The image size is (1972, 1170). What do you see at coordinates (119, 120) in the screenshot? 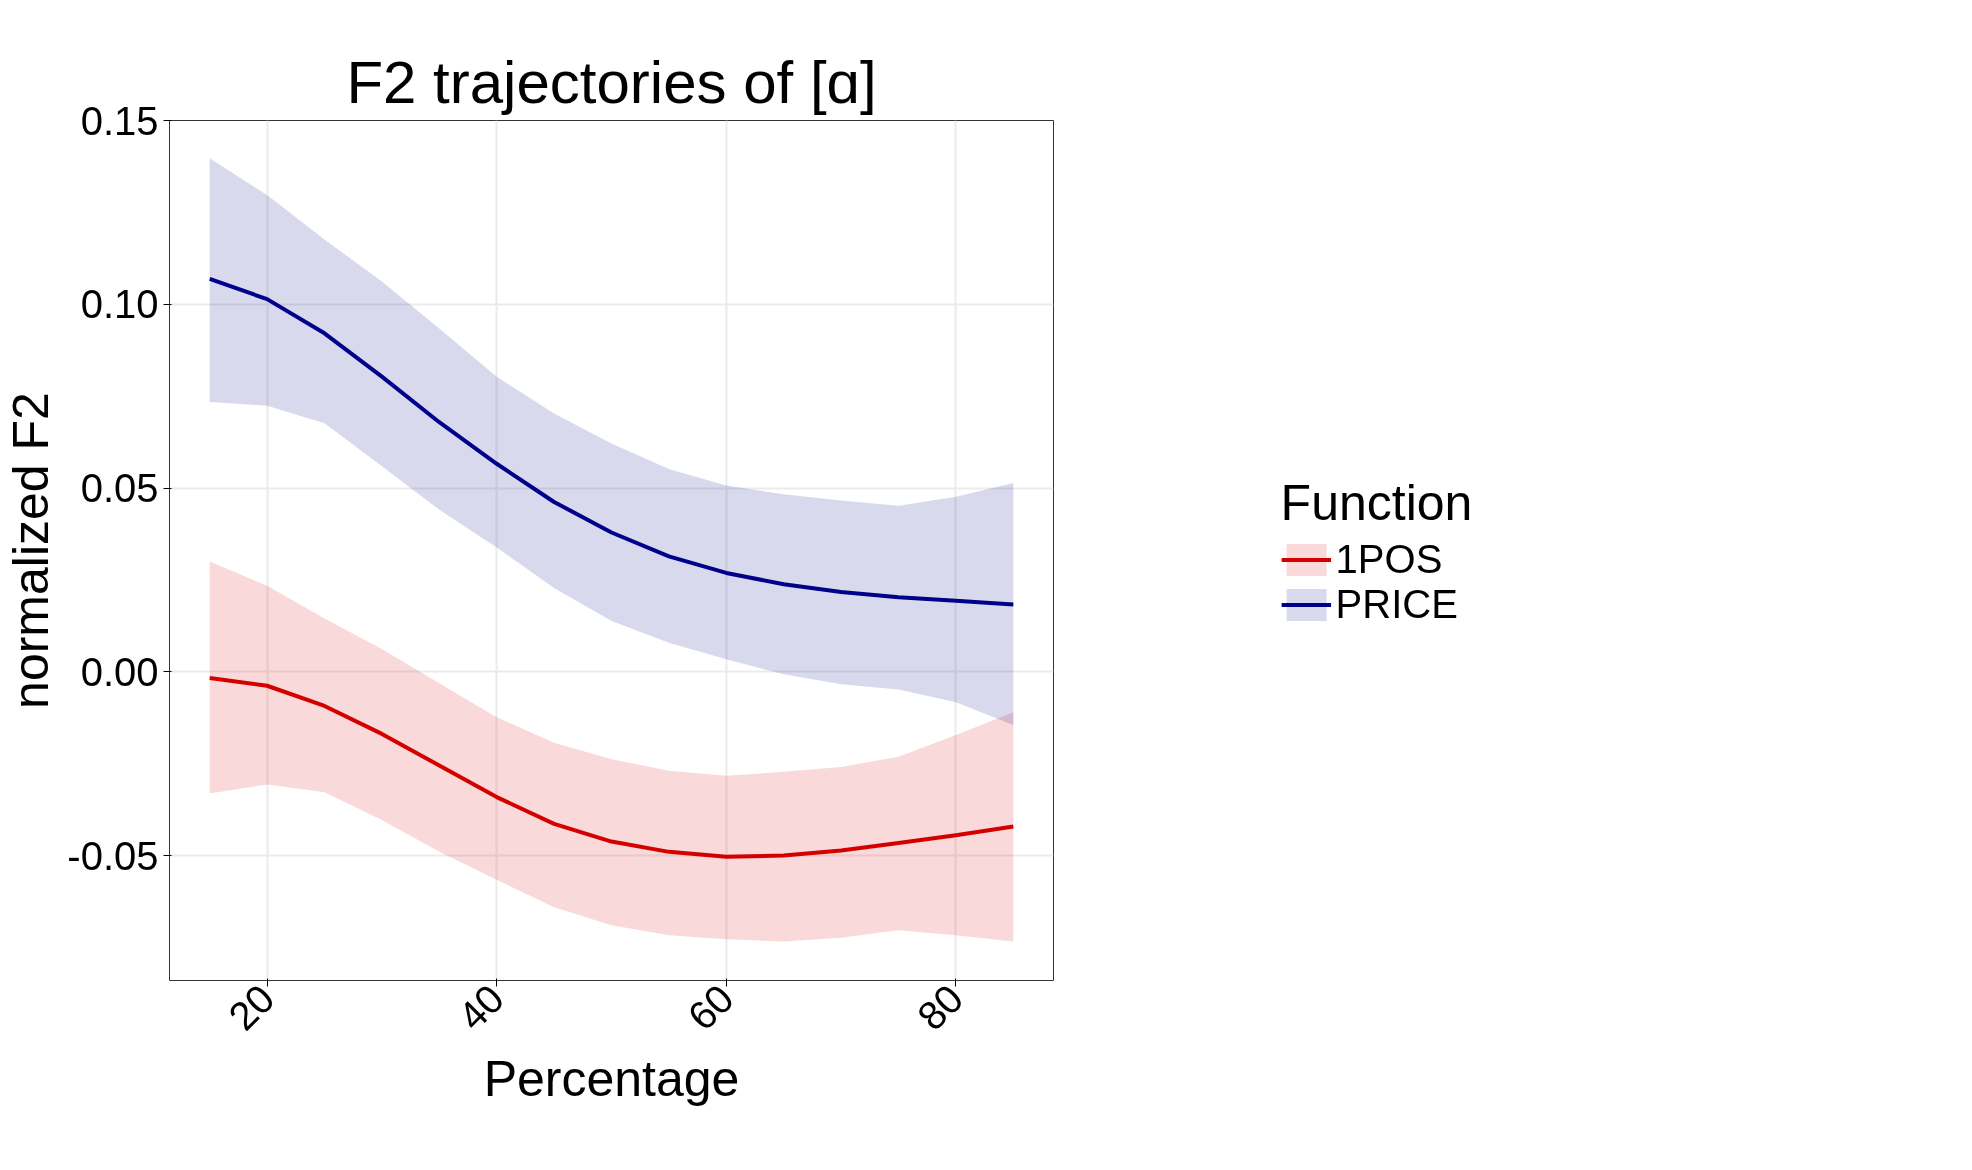
I see `y-tick-label: 0.15` at bounding box center [119, 120].